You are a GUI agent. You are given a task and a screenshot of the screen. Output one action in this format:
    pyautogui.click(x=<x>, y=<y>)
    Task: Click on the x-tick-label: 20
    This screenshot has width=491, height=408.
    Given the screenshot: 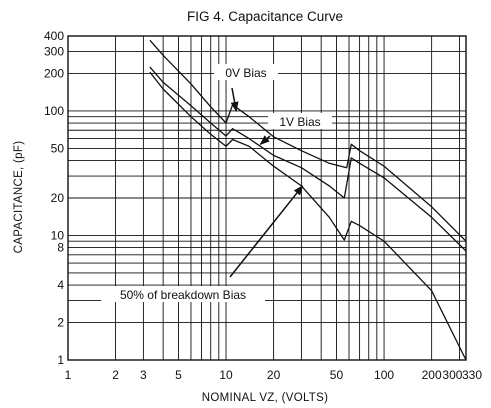 What is the action you would take?
    pyautogui.click(x=274, y=375)
    